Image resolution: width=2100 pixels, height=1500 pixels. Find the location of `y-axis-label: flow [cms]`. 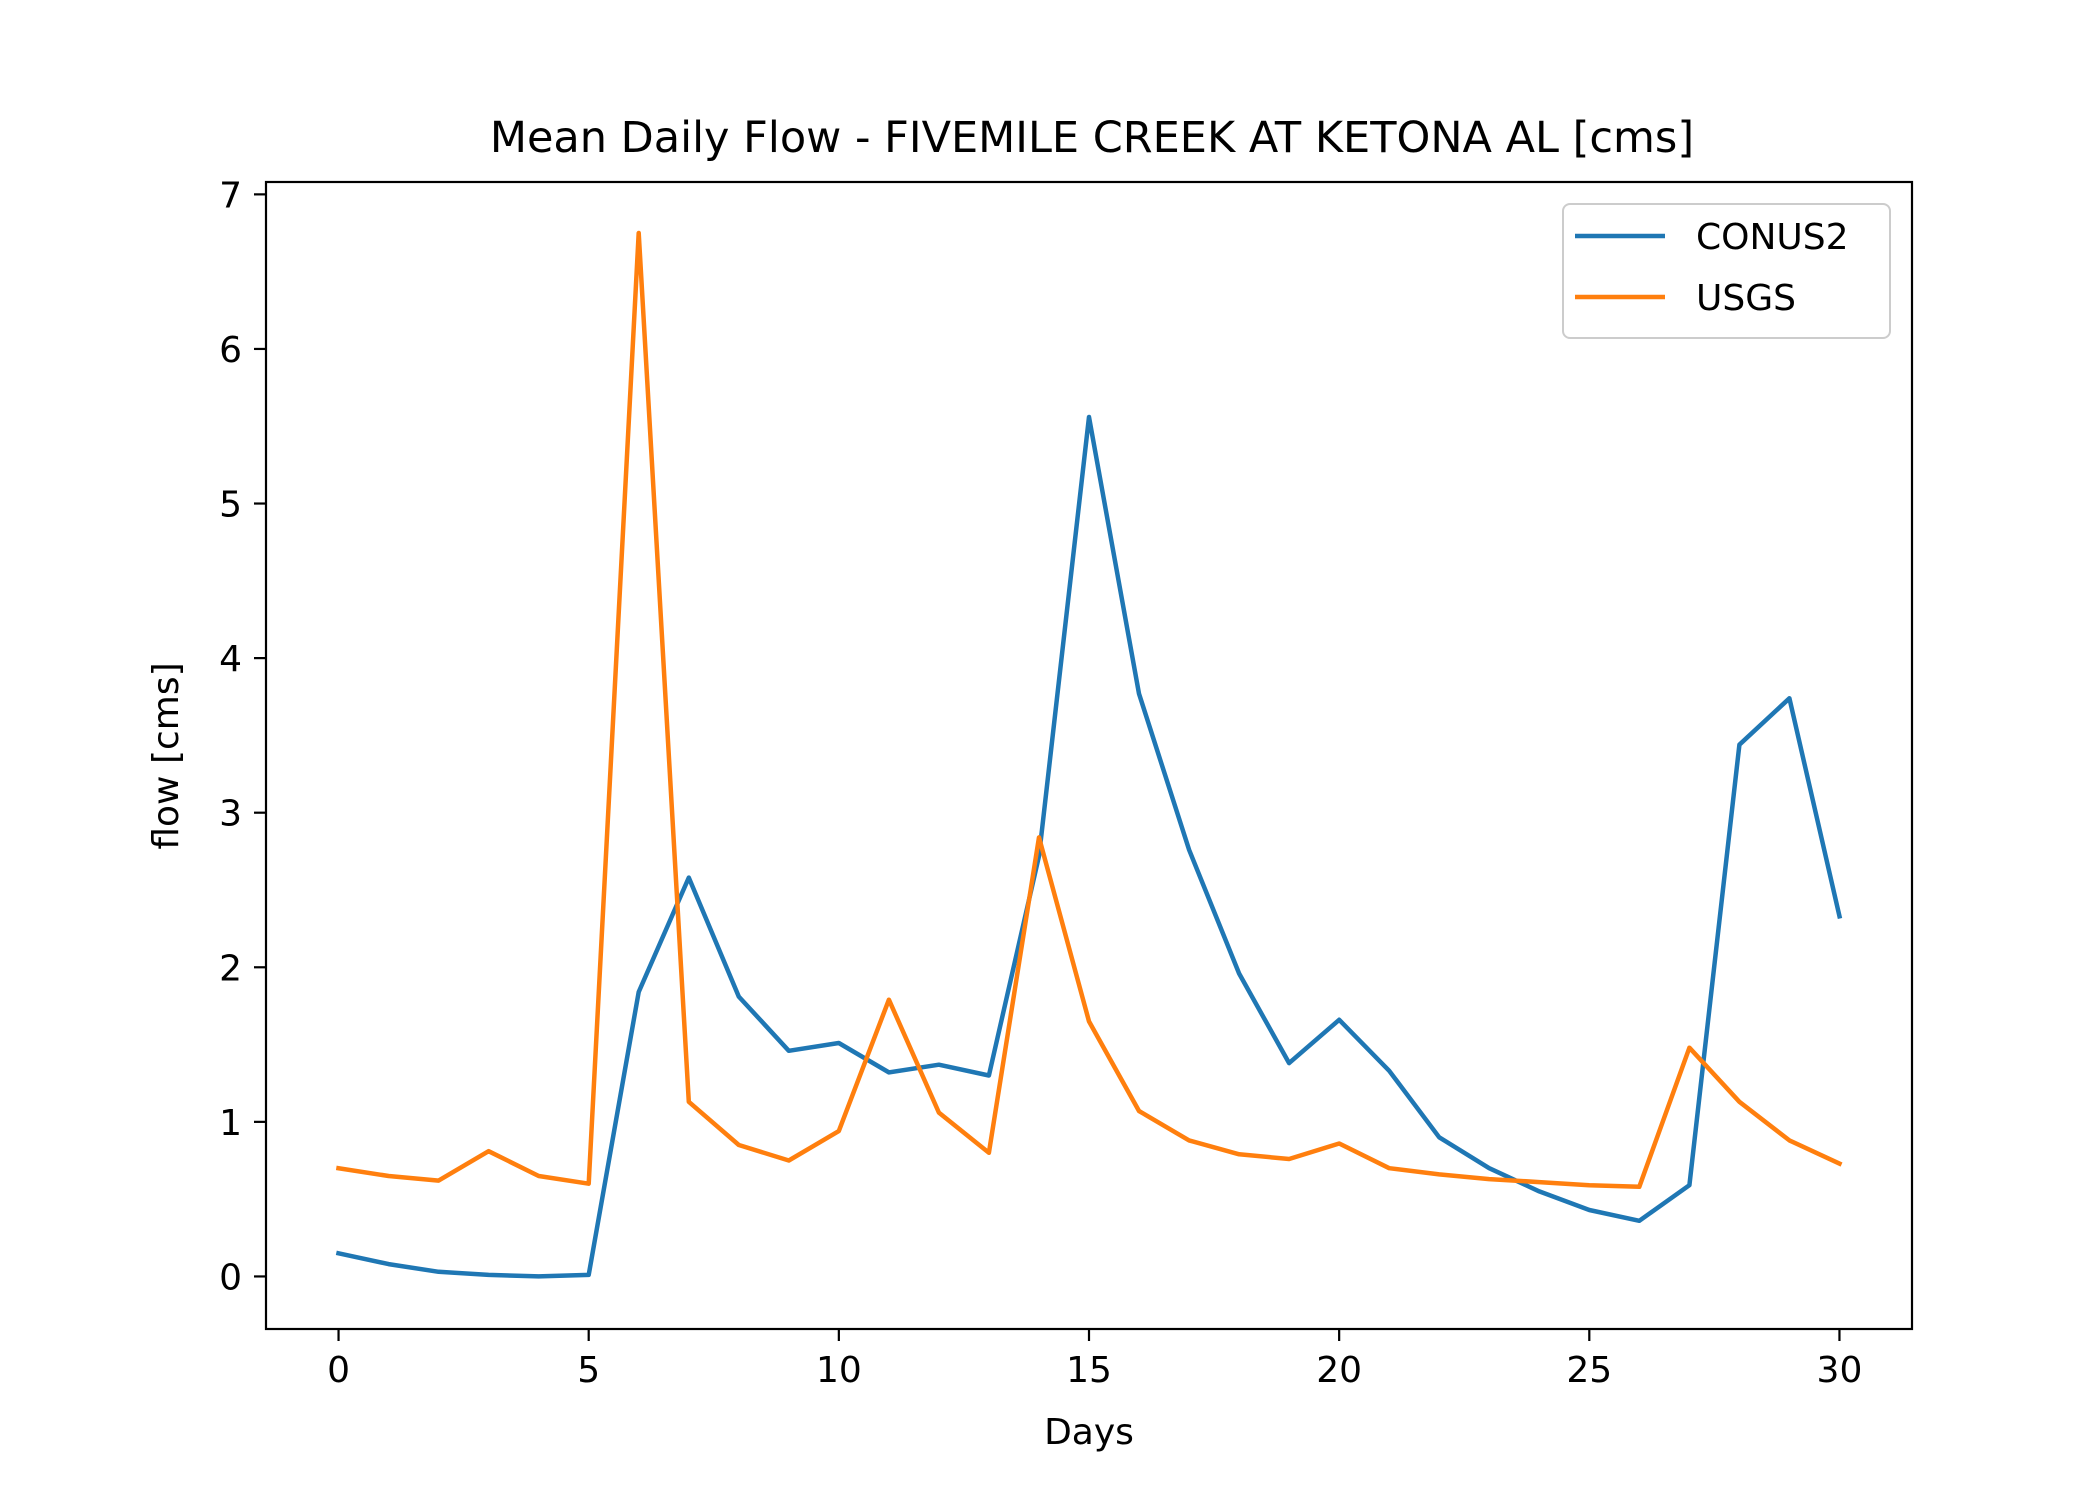

y-axis-label: flow [cms] is located at coordinates (166, 755).